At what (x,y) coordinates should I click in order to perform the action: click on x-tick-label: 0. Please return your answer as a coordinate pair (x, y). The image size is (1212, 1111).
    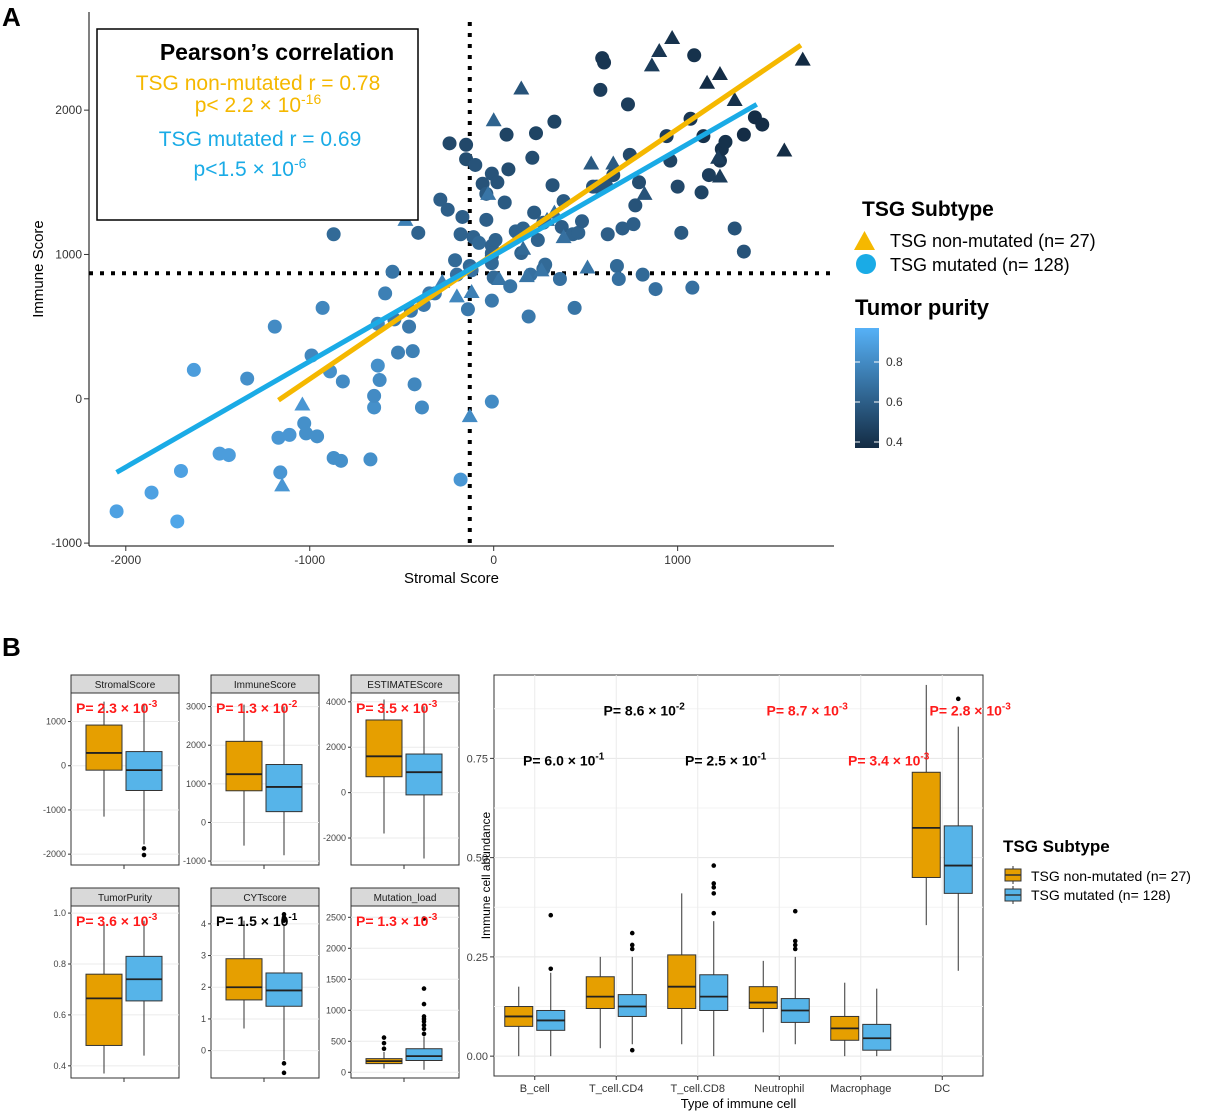
    Looking at the image, I should click on (493, 560).